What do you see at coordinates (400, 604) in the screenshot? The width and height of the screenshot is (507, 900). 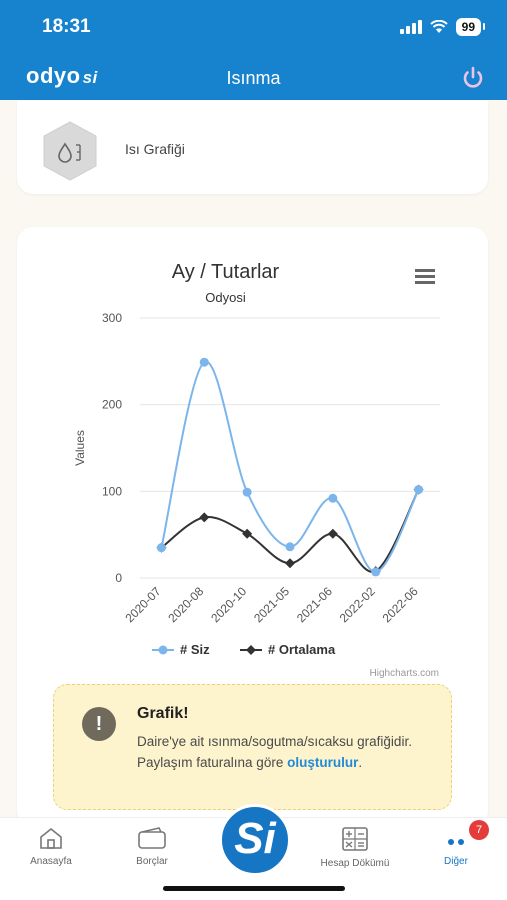 I see `x-tick-label: 2022-06` at bounding box center [400, 604].